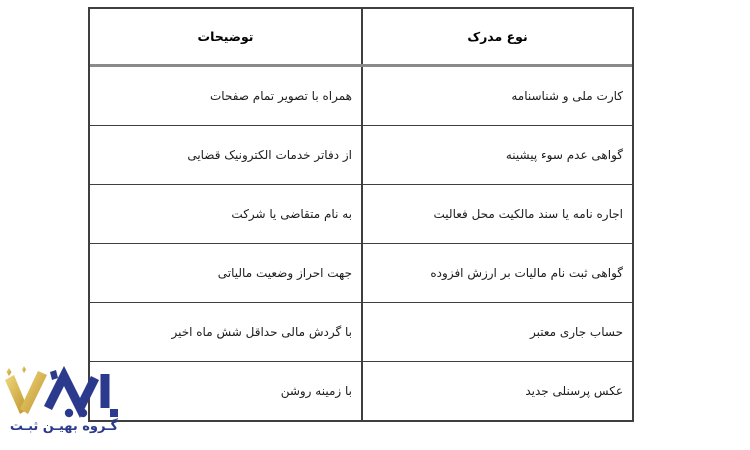 This screenshot has width=750, height=450. What do you see at coordinates (496, 155) in the screenshot?
I see `doc-type-cell: گواهی عدم سوء پیشینه` at bounding box center [496, 155].